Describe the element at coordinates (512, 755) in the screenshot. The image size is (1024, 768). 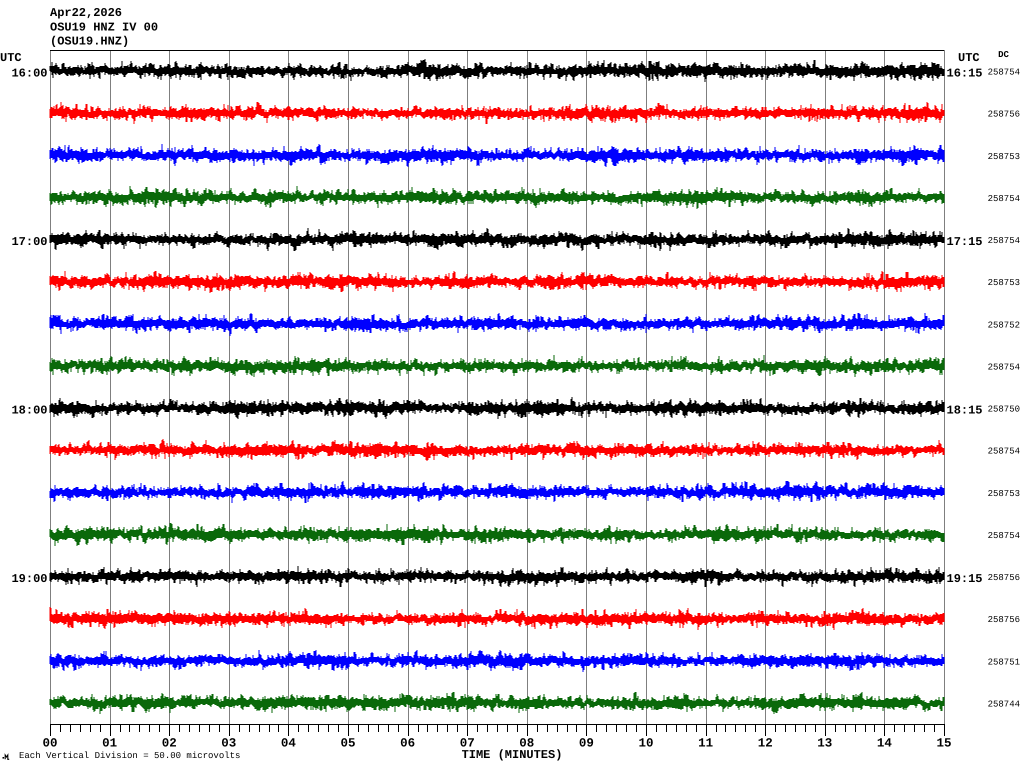
I see `svg-text: TIME (MINUTES)` at that location.